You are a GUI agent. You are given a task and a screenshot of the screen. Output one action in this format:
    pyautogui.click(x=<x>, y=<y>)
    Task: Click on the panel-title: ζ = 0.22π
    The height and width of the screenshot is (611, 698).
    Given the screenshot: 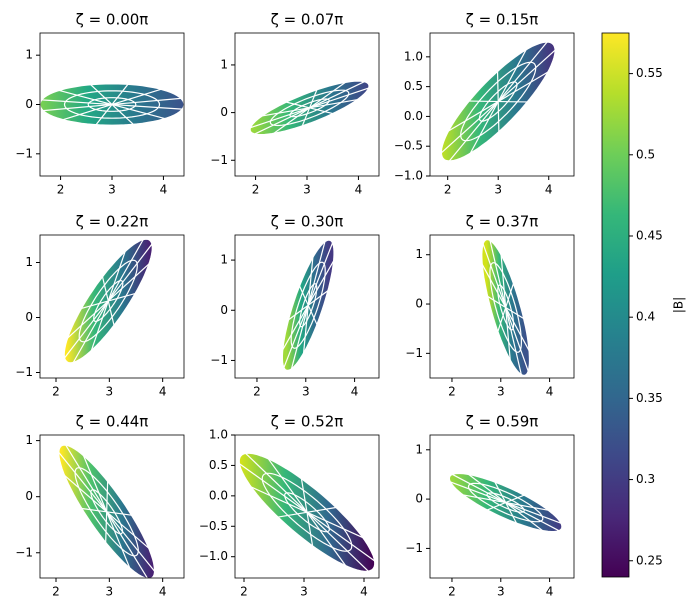 What is the action you would take?
    pyautogui.click(x=112, y=222)
    